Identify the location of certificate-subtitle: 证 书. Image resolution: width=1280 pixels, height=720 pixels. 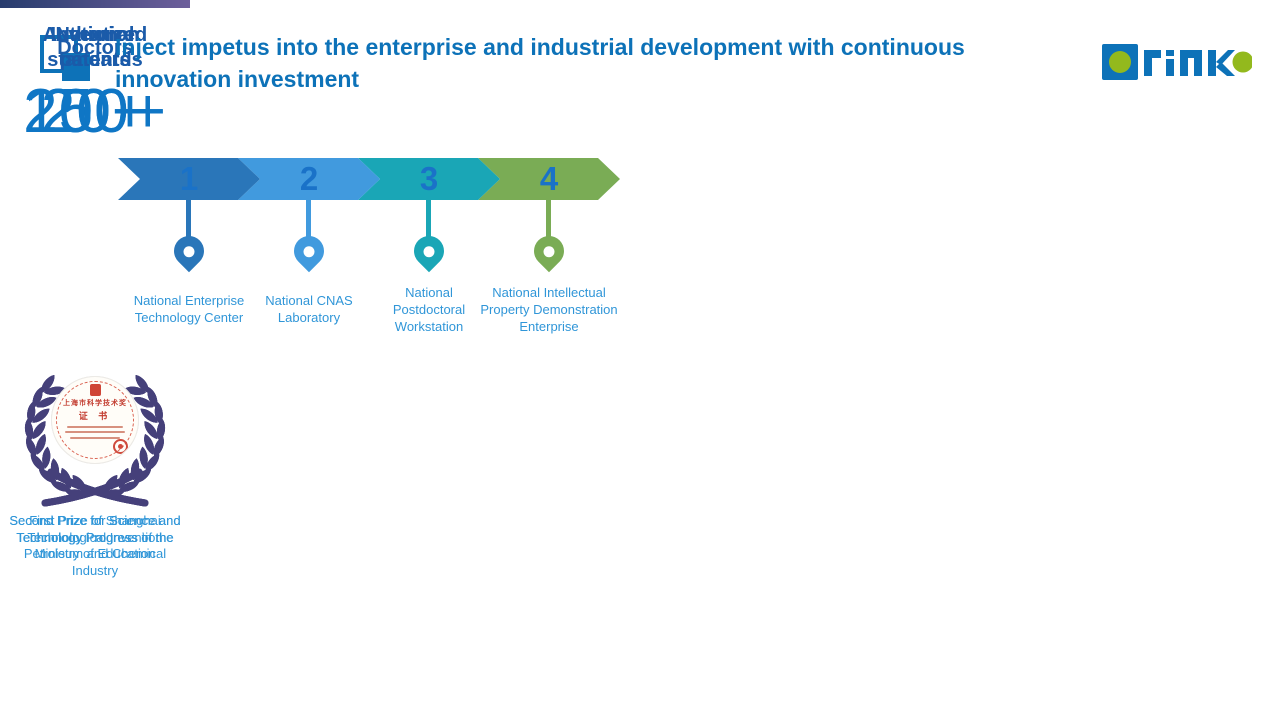
(95, 416).